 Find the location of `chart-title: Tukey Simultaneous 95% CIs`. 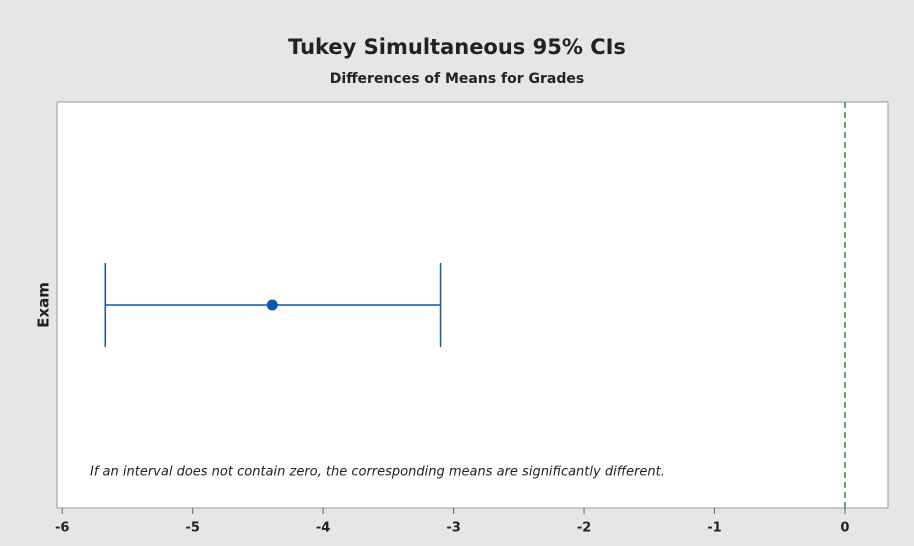

chart-title: Tukey Simultaneous 95% CIs is located at coordinates (457, 47).